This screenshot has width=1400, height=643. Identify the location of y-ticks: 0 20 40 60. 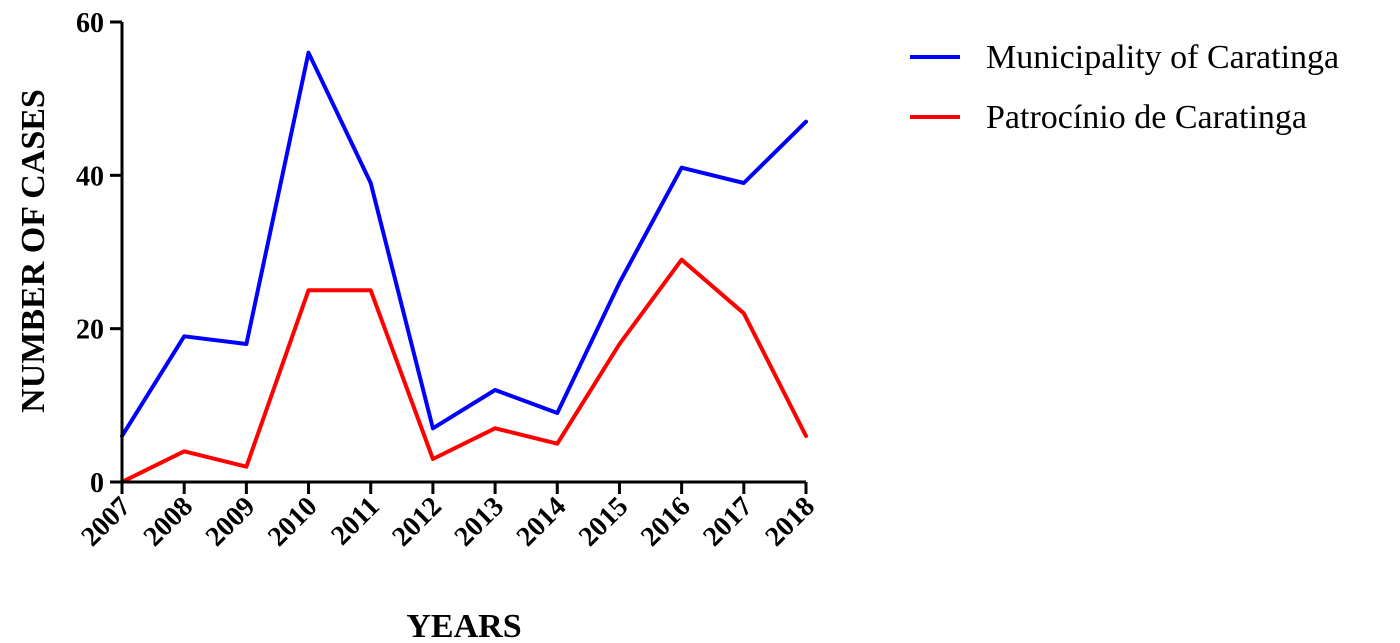
(99, 253).